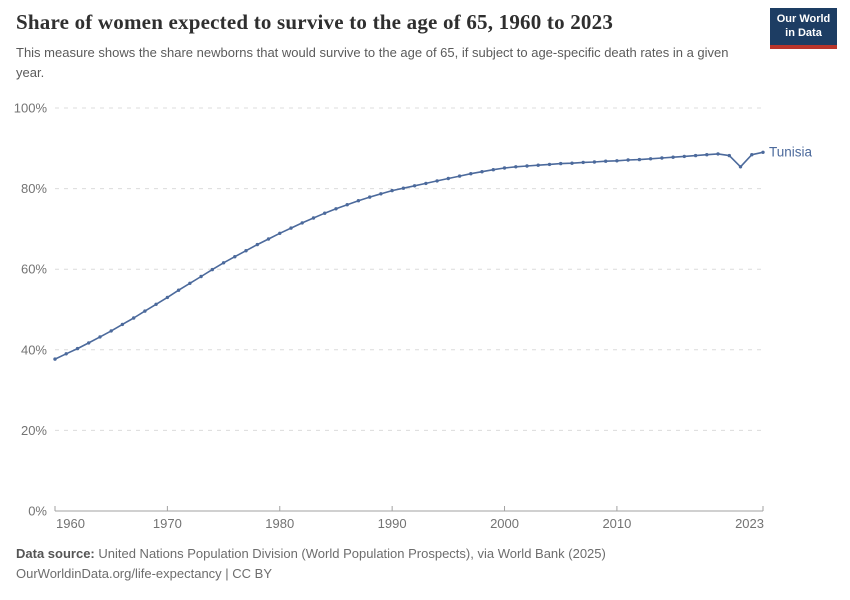  I want to click on x-axis-label-1980: 1980, so click(279, 523).